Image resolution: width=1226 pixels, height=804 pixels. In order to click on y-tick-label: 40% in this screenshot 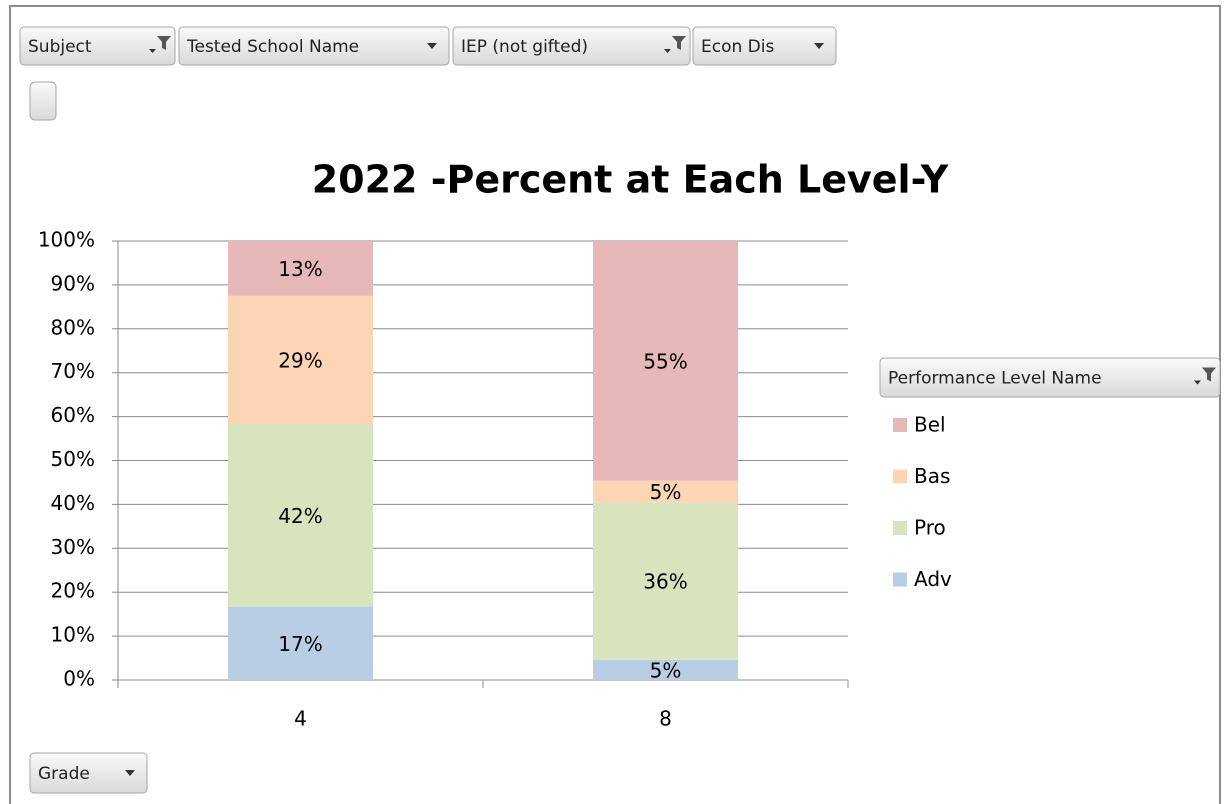, I will do `click(73, 503)`.